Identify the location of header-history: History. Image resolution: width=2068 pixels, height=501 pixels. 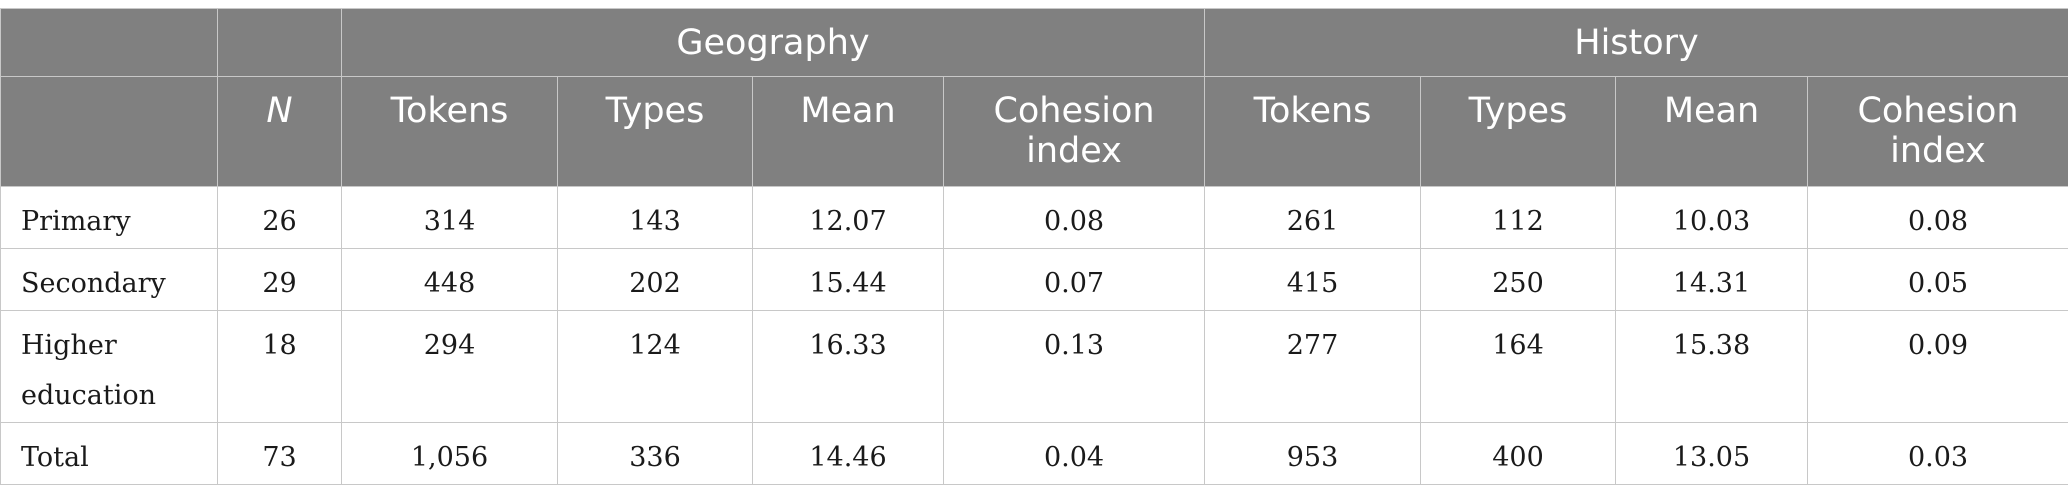
(1635, 42).